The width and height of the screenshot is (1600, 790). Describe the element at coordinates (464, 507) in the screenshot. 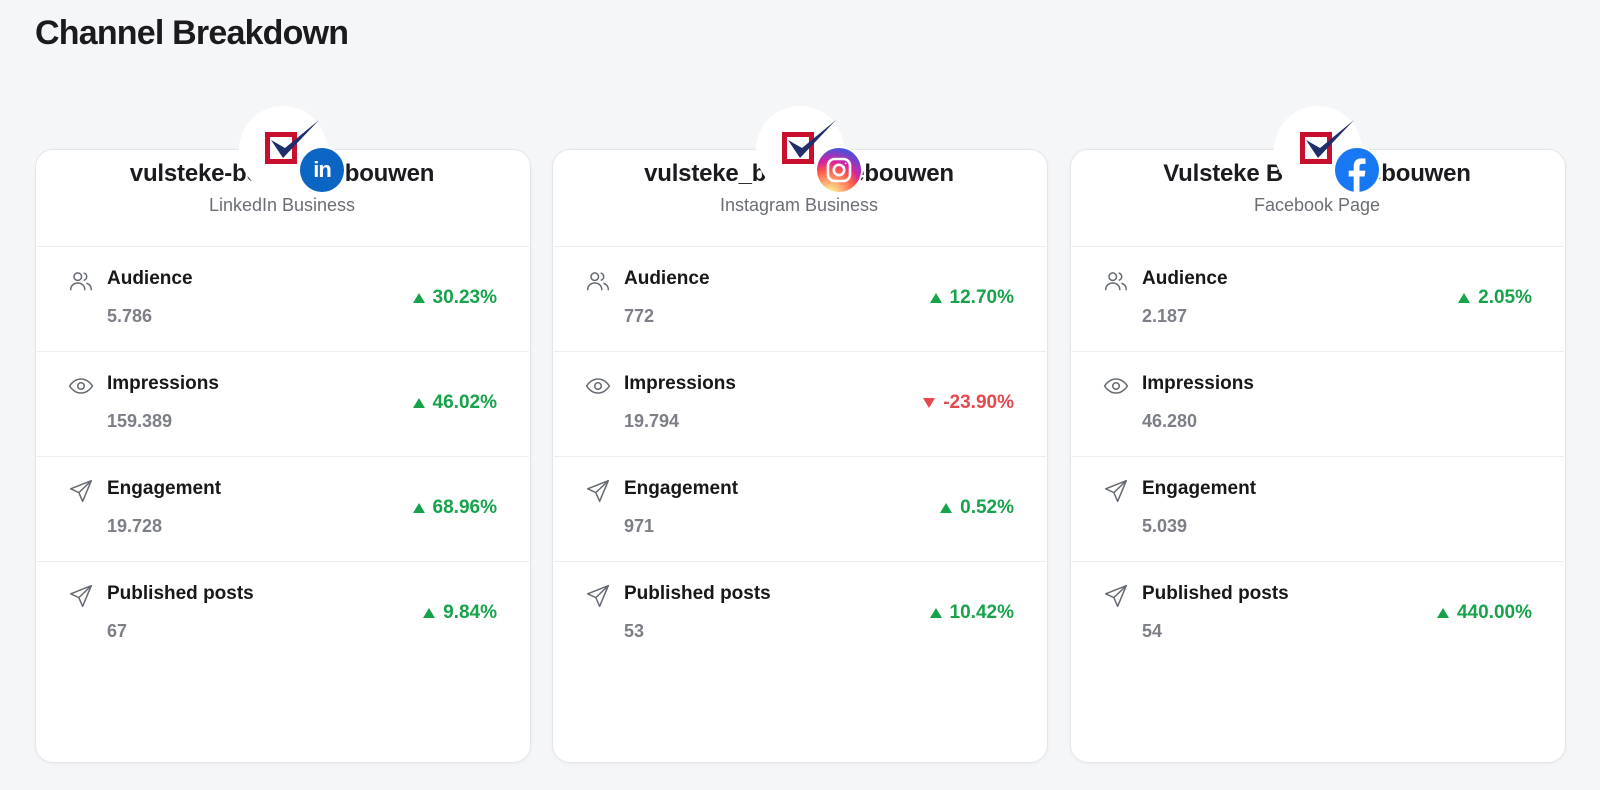

I see `change-value: 68.96%` at that location.